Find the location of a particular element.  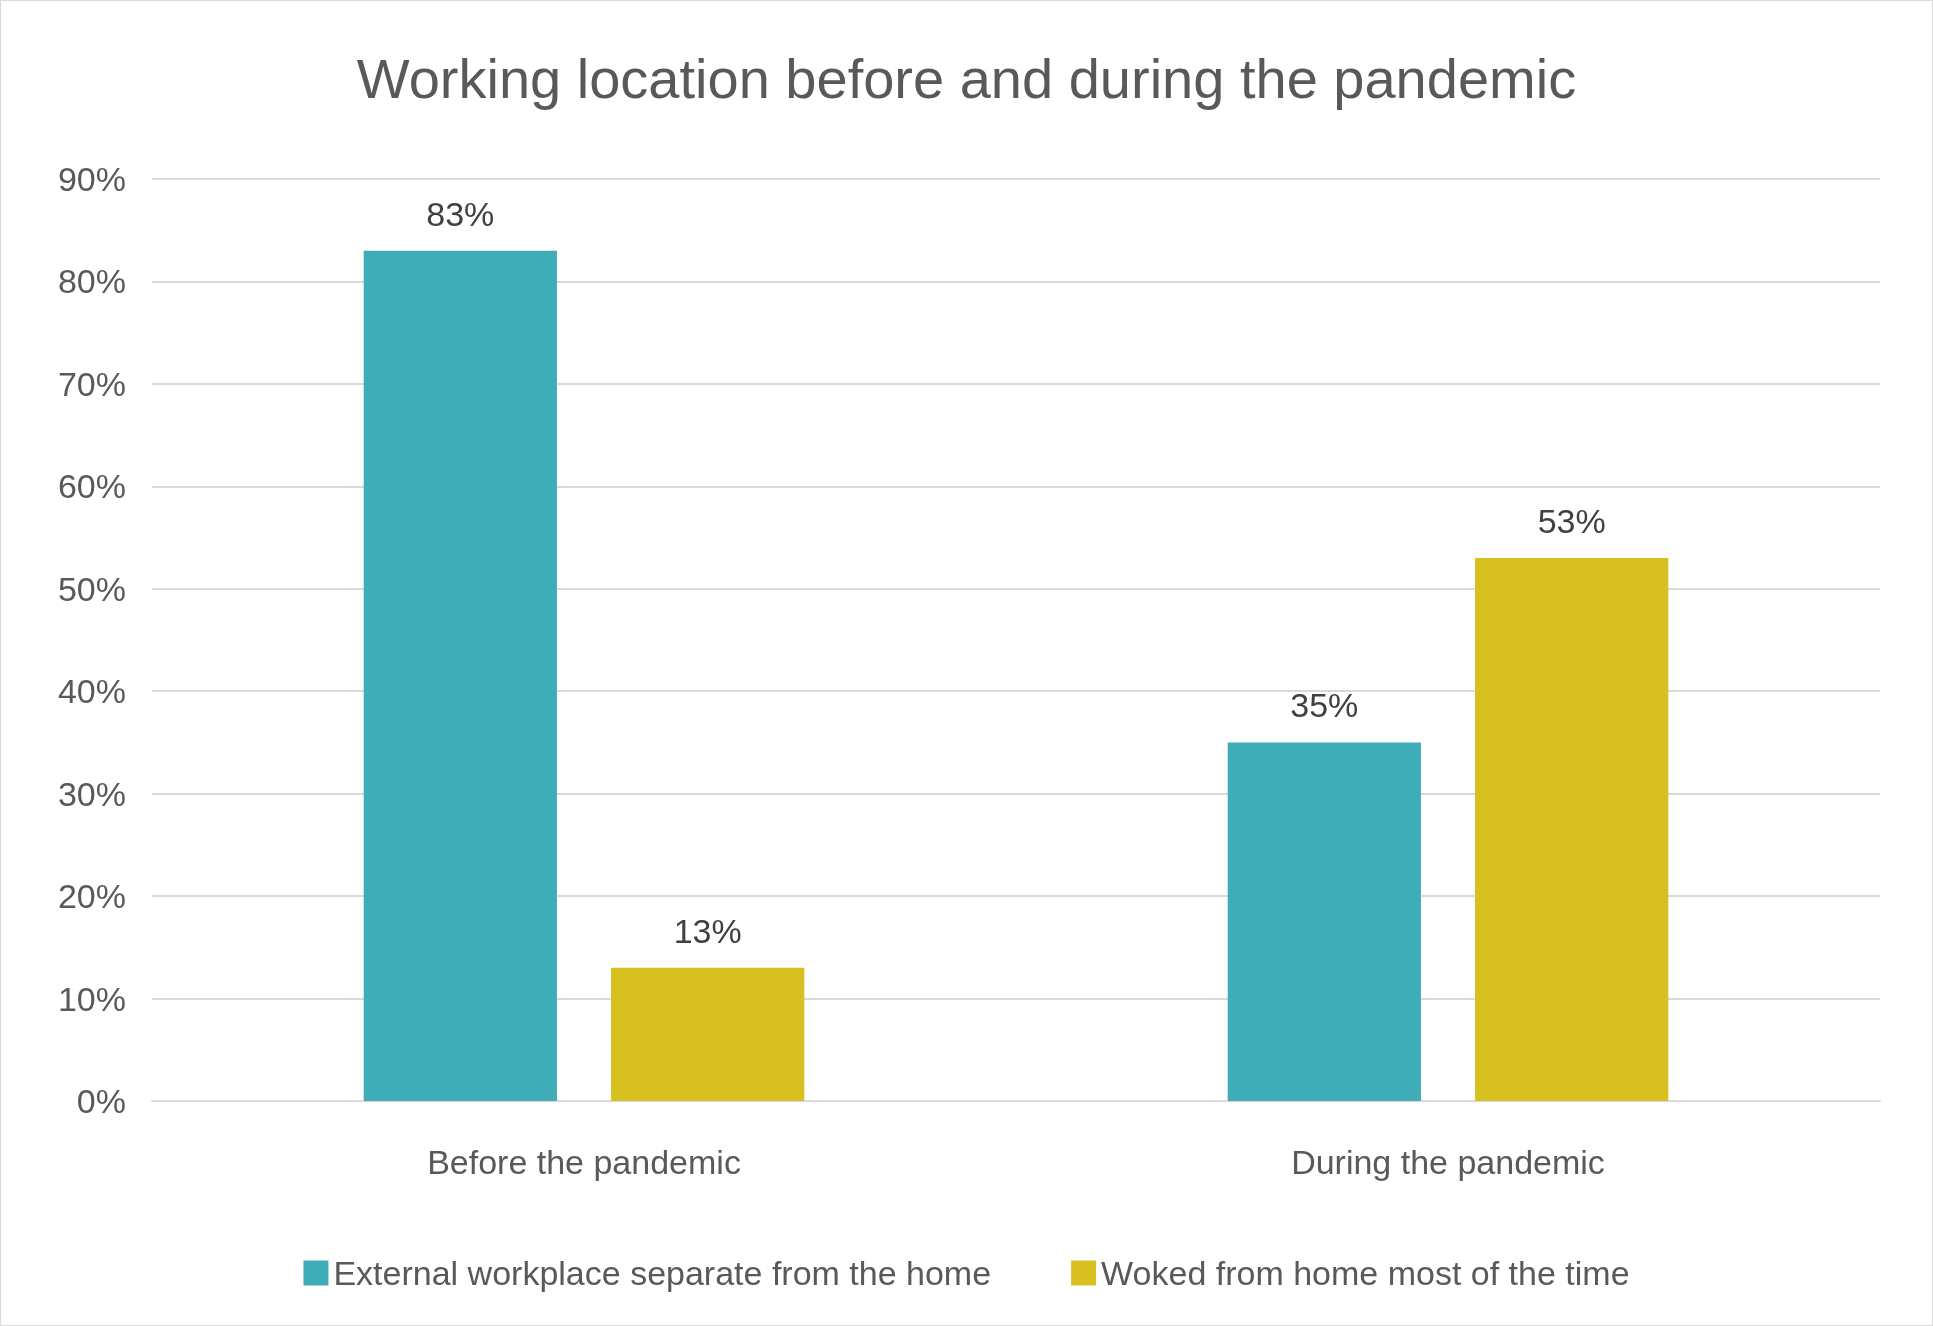

y-tick-label: 90% is located at coordinates (91, 179).